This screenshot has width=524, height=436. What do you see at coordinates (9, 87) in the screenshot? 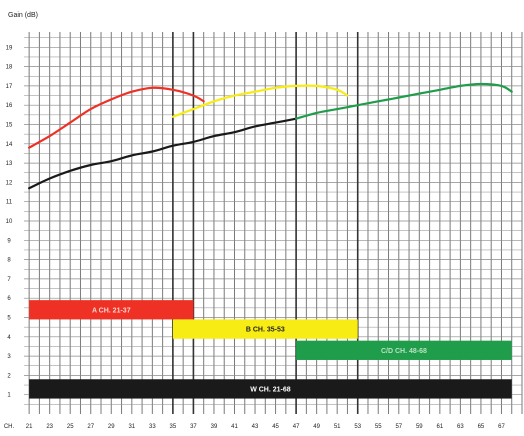
I see `y-tick-label-17: 17` at bounding box center [9, 87].